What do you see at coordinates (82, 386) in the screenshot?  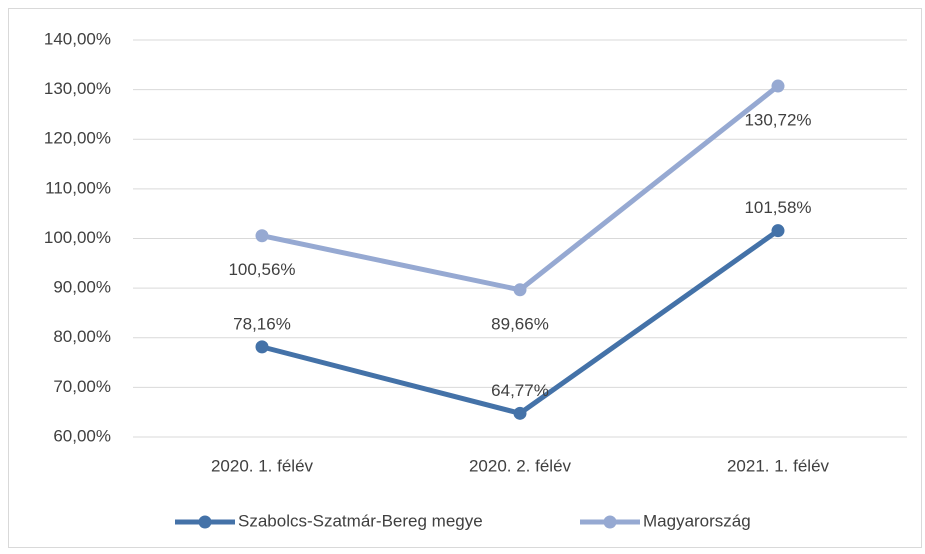 I see `y-tick-label: 70,00%` at bounding box center [82, 386].